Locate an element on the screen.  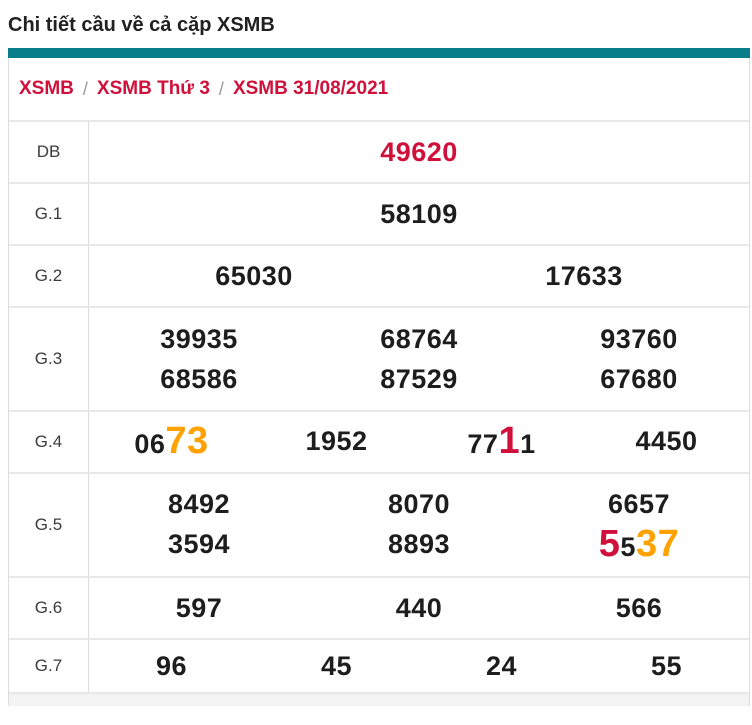
breadcrumb-link-xsmb-date: XSMB 31/08/2021 is located at coordinates (310, 88).